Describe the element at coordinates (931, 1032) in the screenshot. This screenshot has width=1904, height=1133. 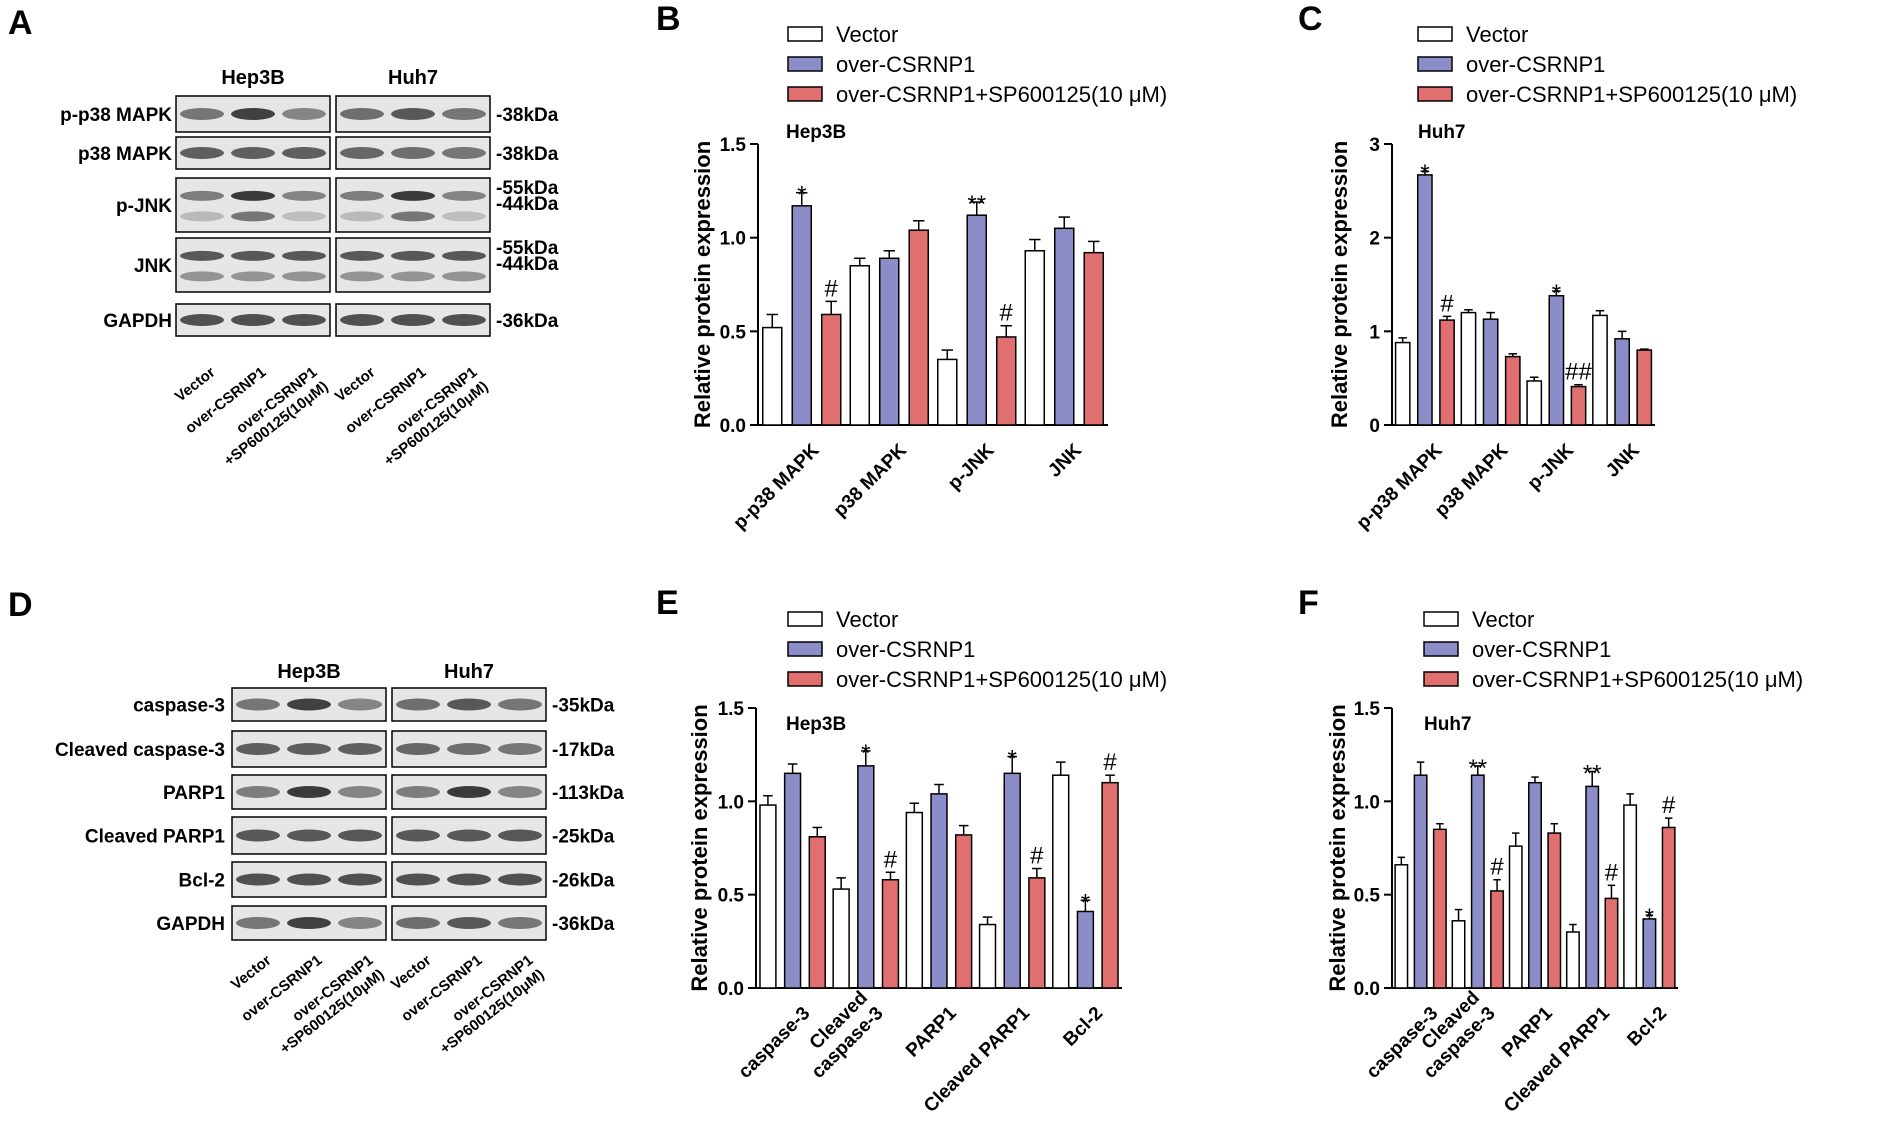
I see `x-category-label: PARP1` at that location.